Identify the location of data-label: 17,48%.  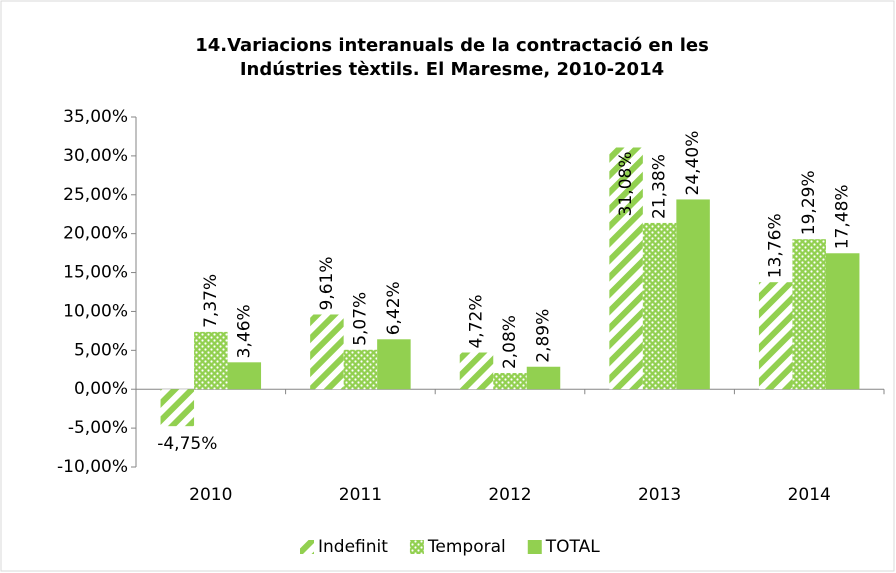
(843, 216).